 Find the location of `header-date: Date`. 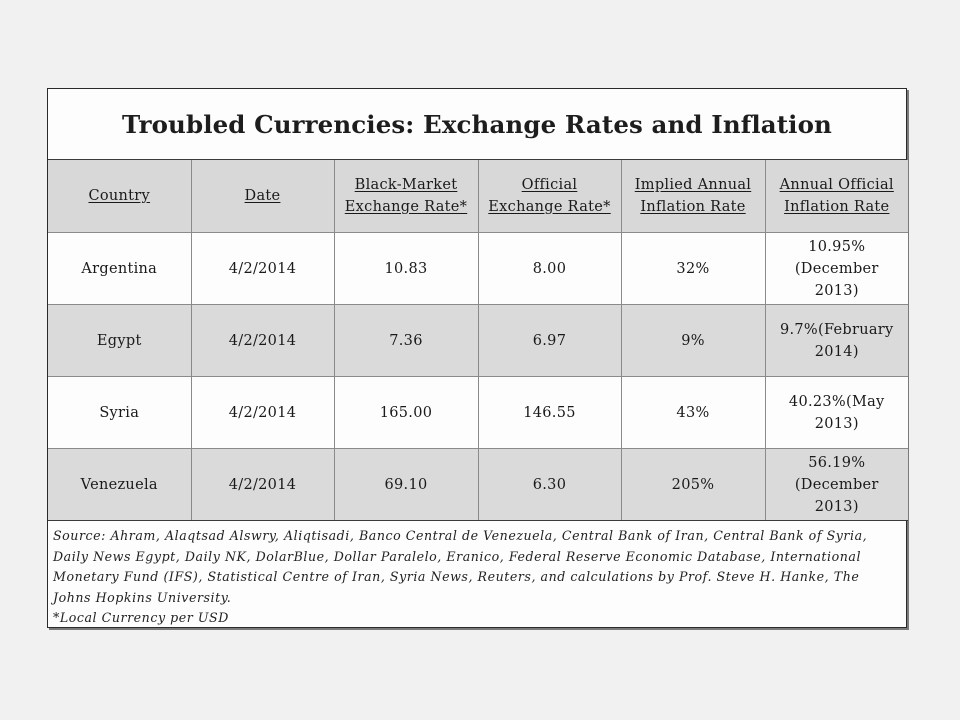

header-date: Date is located at coordinates (262, 196).